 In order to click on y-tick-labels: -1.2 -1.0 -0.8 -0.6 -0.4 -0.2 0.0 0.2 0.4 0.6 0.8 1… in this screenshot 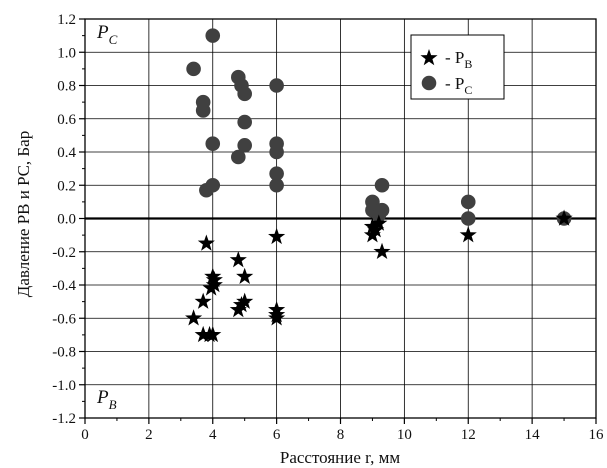, I will do `click(64, 219)`.